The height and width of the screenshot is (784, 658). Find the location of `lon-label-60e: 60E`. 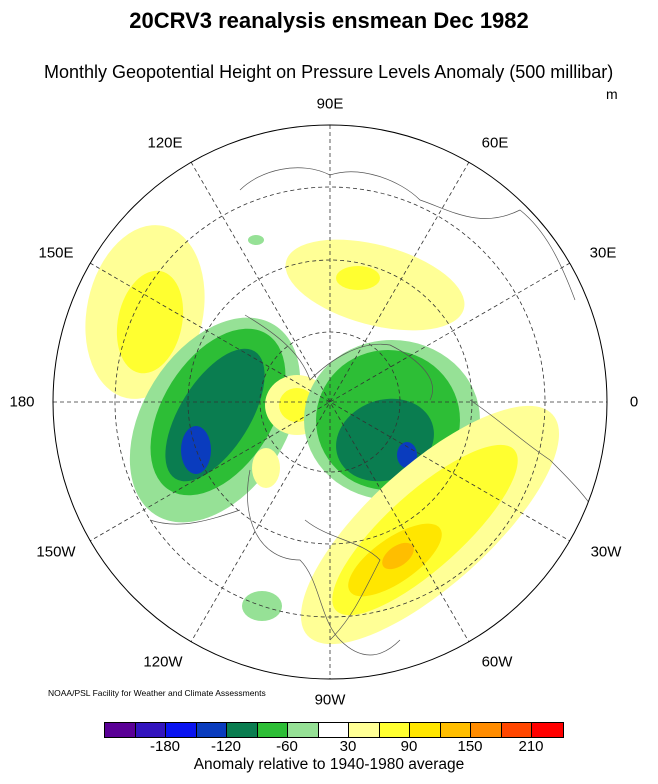

lon-label-60e: 60E is located at coordinates (495, 143).